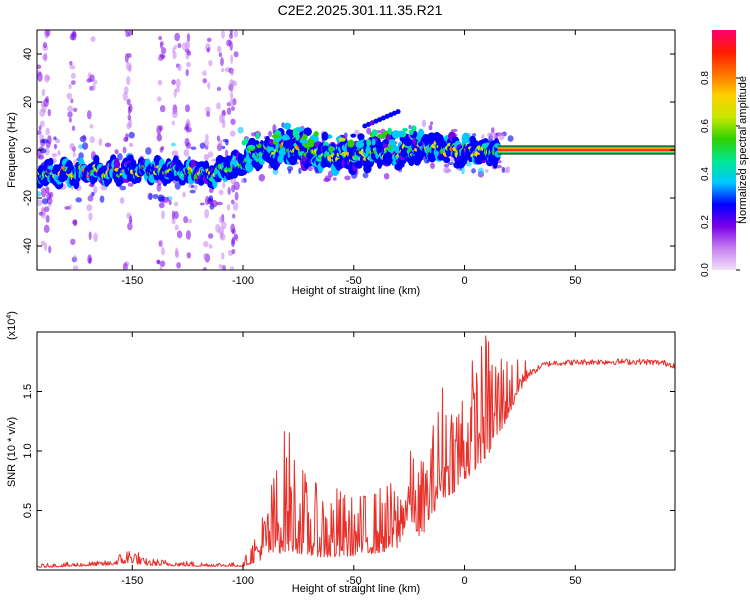 The image size is (750, 605). Describe the element at coordinates (575, 581) in the screenshot. I see `snr-x-tick-label: 50` at that location.